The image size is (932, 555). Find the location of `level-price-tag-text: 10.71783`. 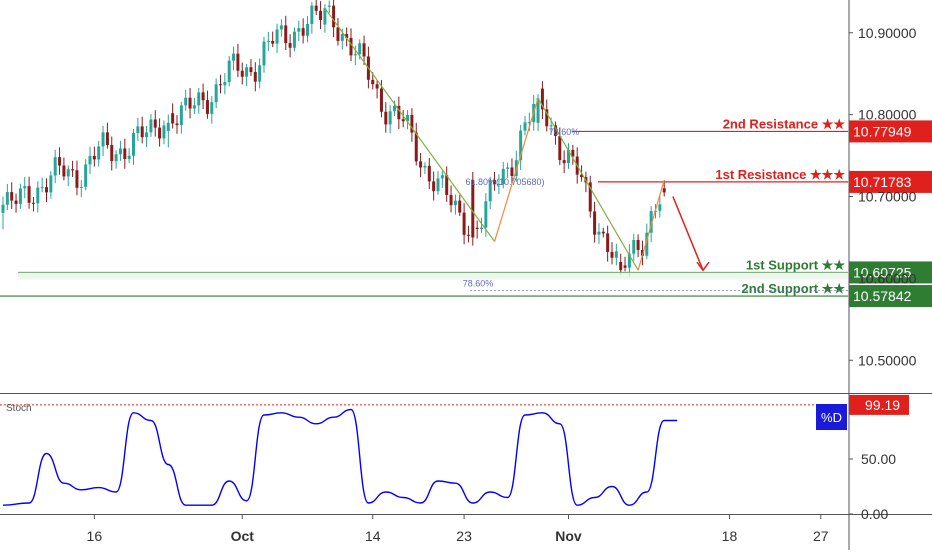

level-price-tag-text: 10.71783 is located at coordinates (882, 182).